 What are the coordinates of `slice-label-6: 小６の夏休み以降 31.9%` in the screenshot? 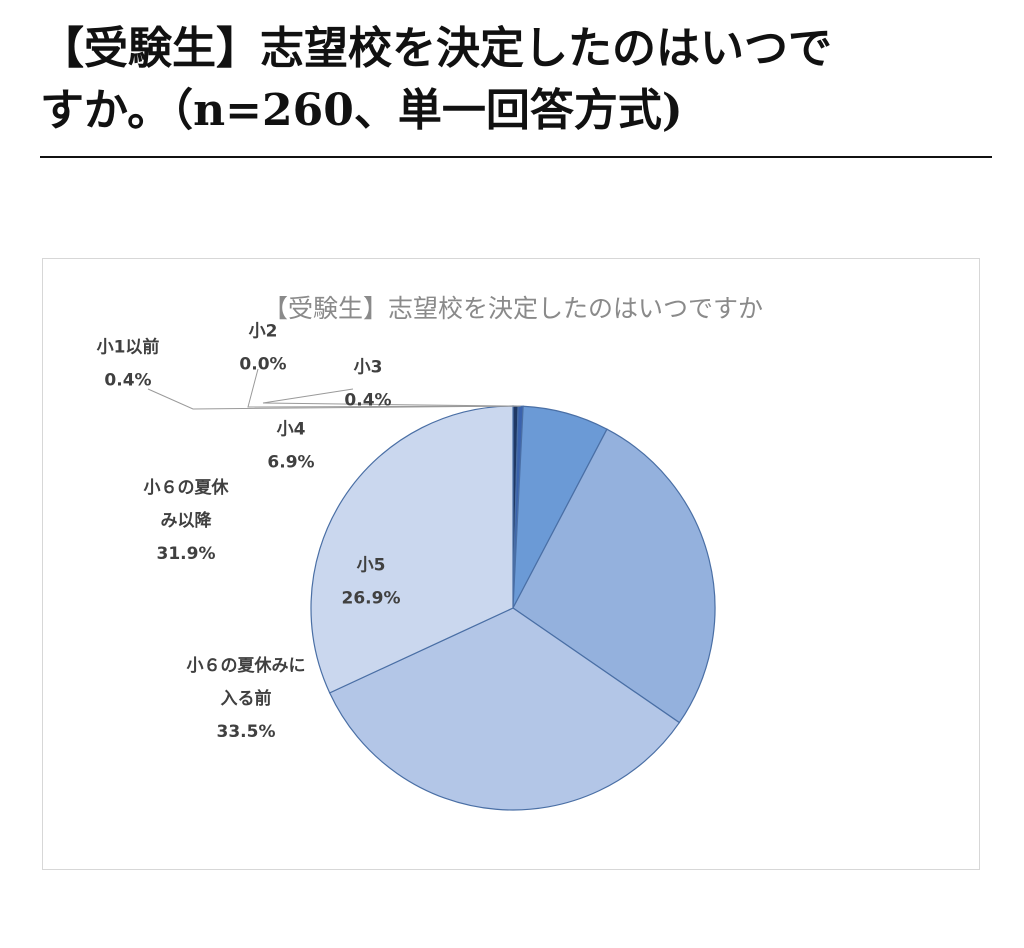 It's located at (187, 520).